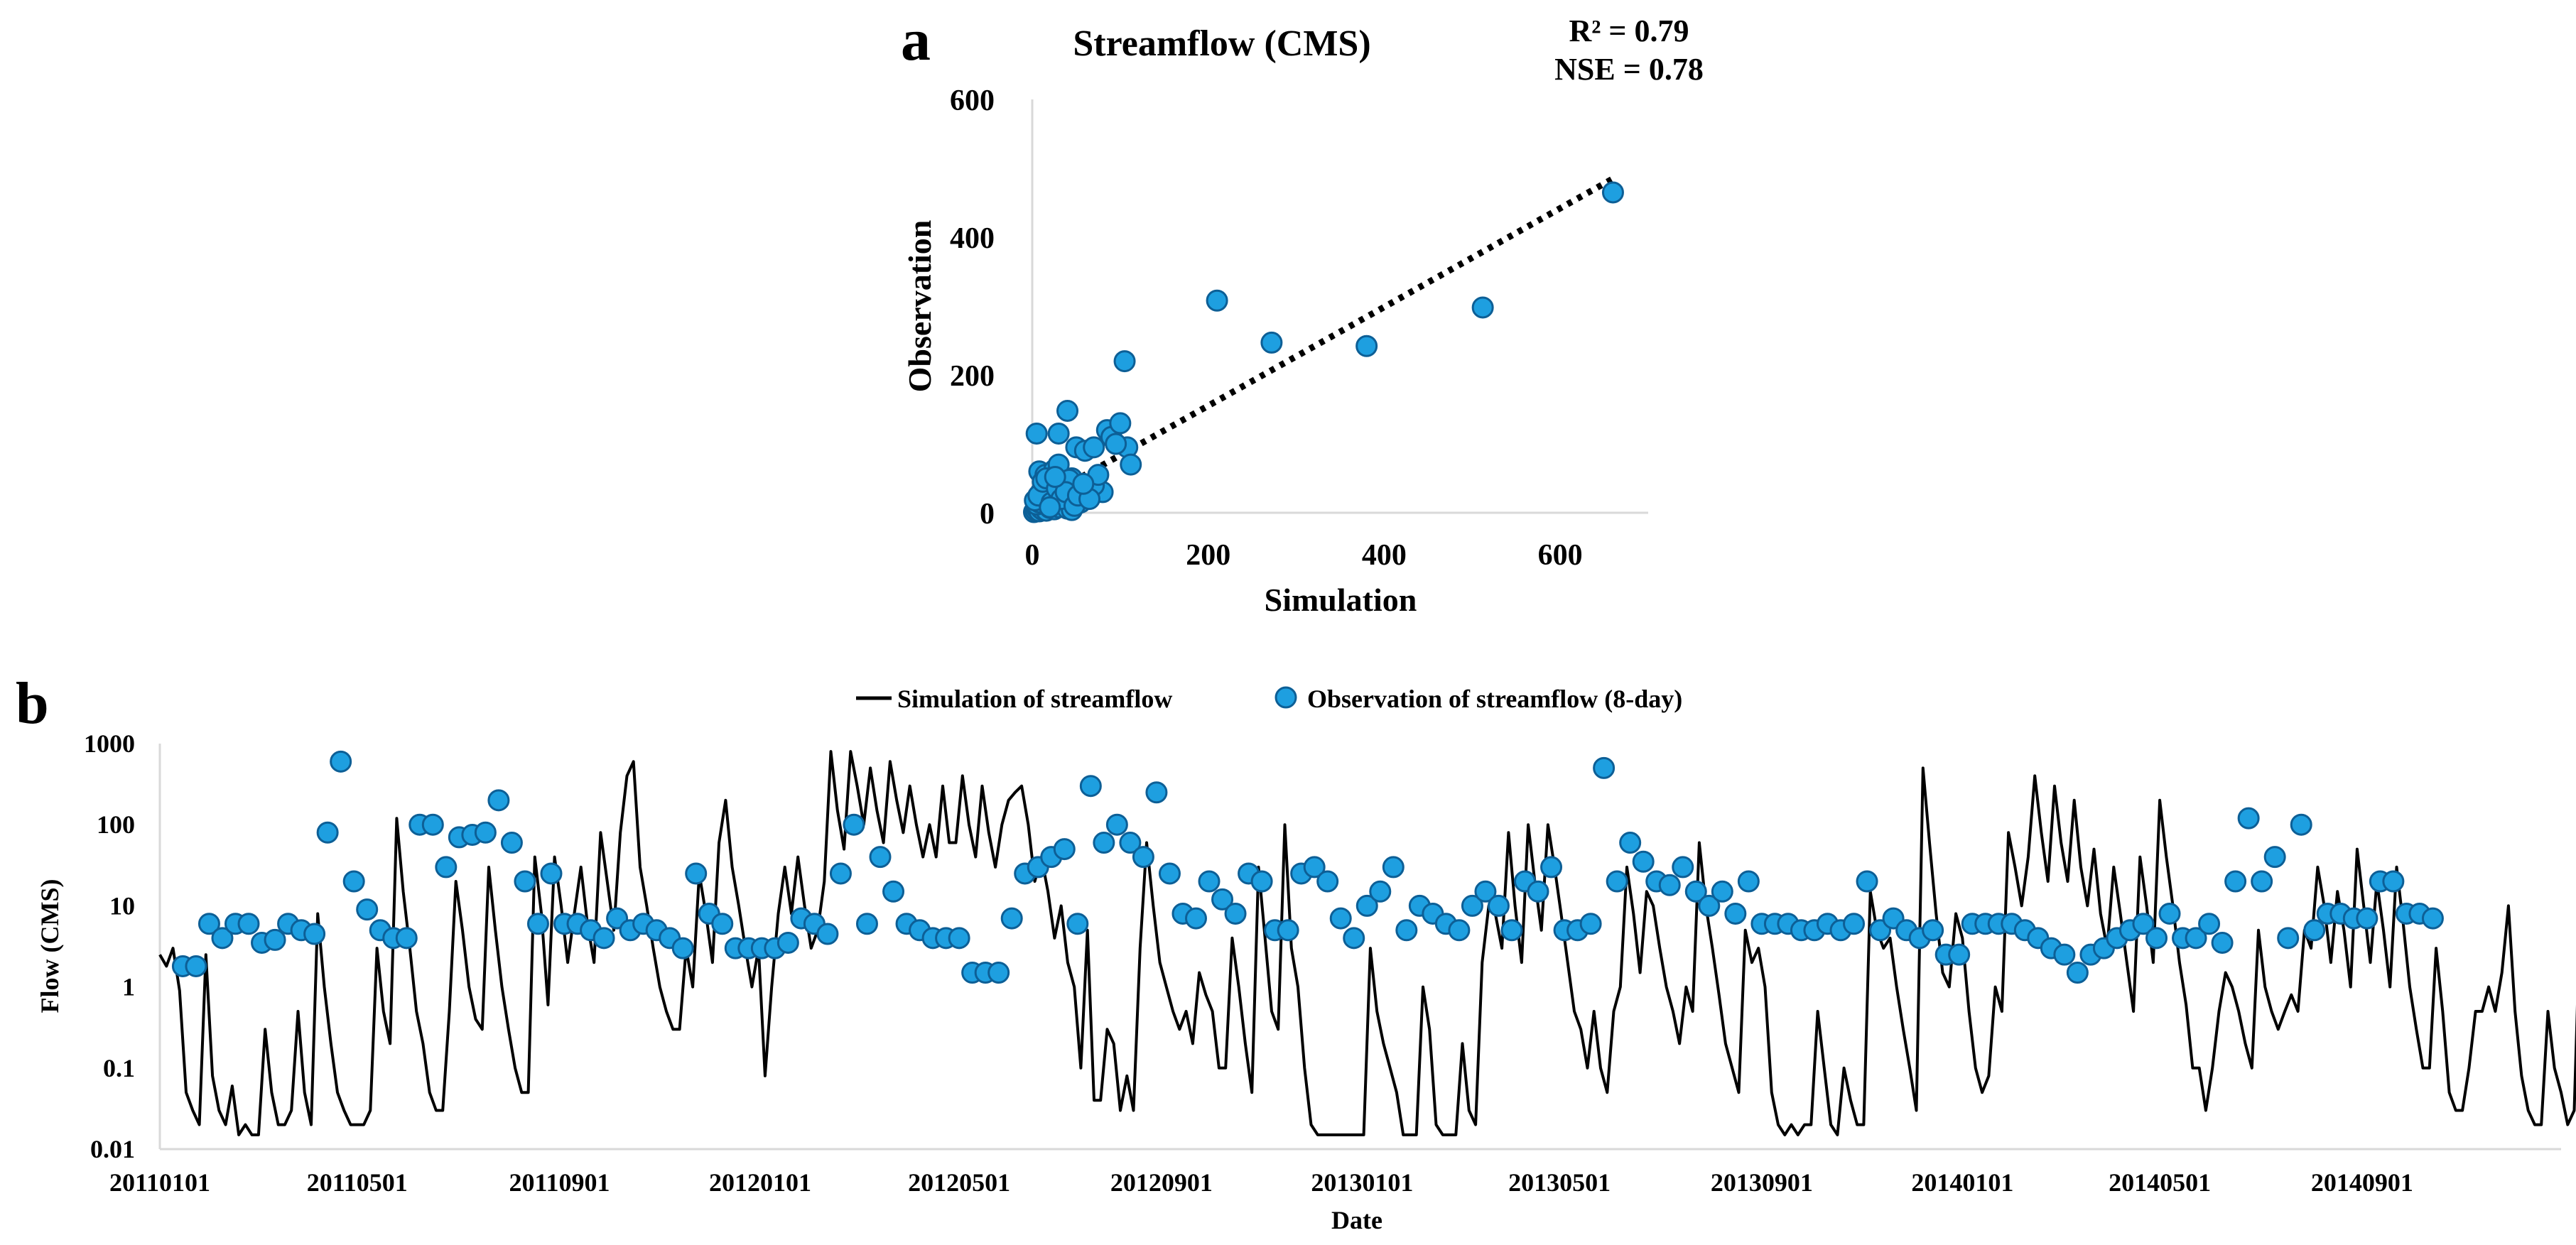 The width and height of the screenshot is (2576, 1245). What do you see at coordinates (122, 905) in the screenshot?
I see `flow-y-tick: 10` at bounding box center [122, 905].